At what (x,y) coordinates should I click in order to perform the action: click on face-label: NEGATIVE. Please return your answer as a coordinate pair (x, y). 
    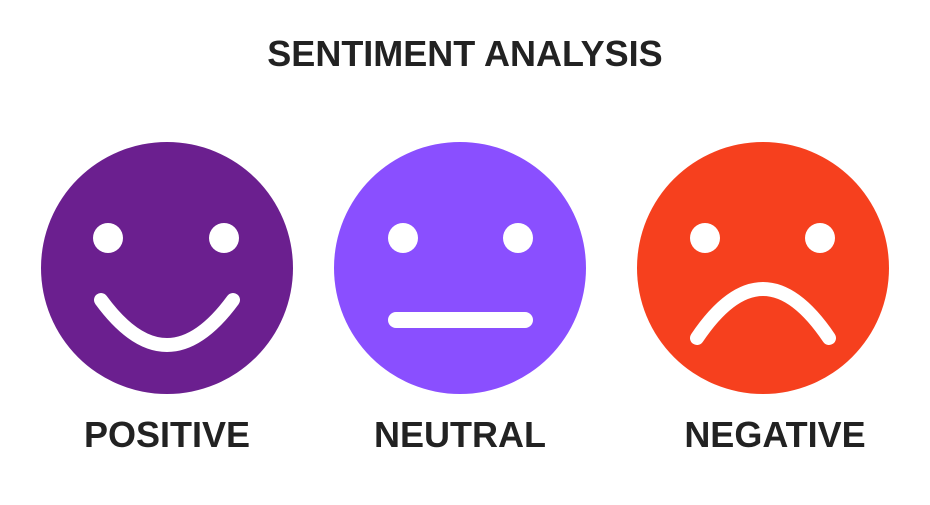
    Looking at the image, I should click on (774, 434).